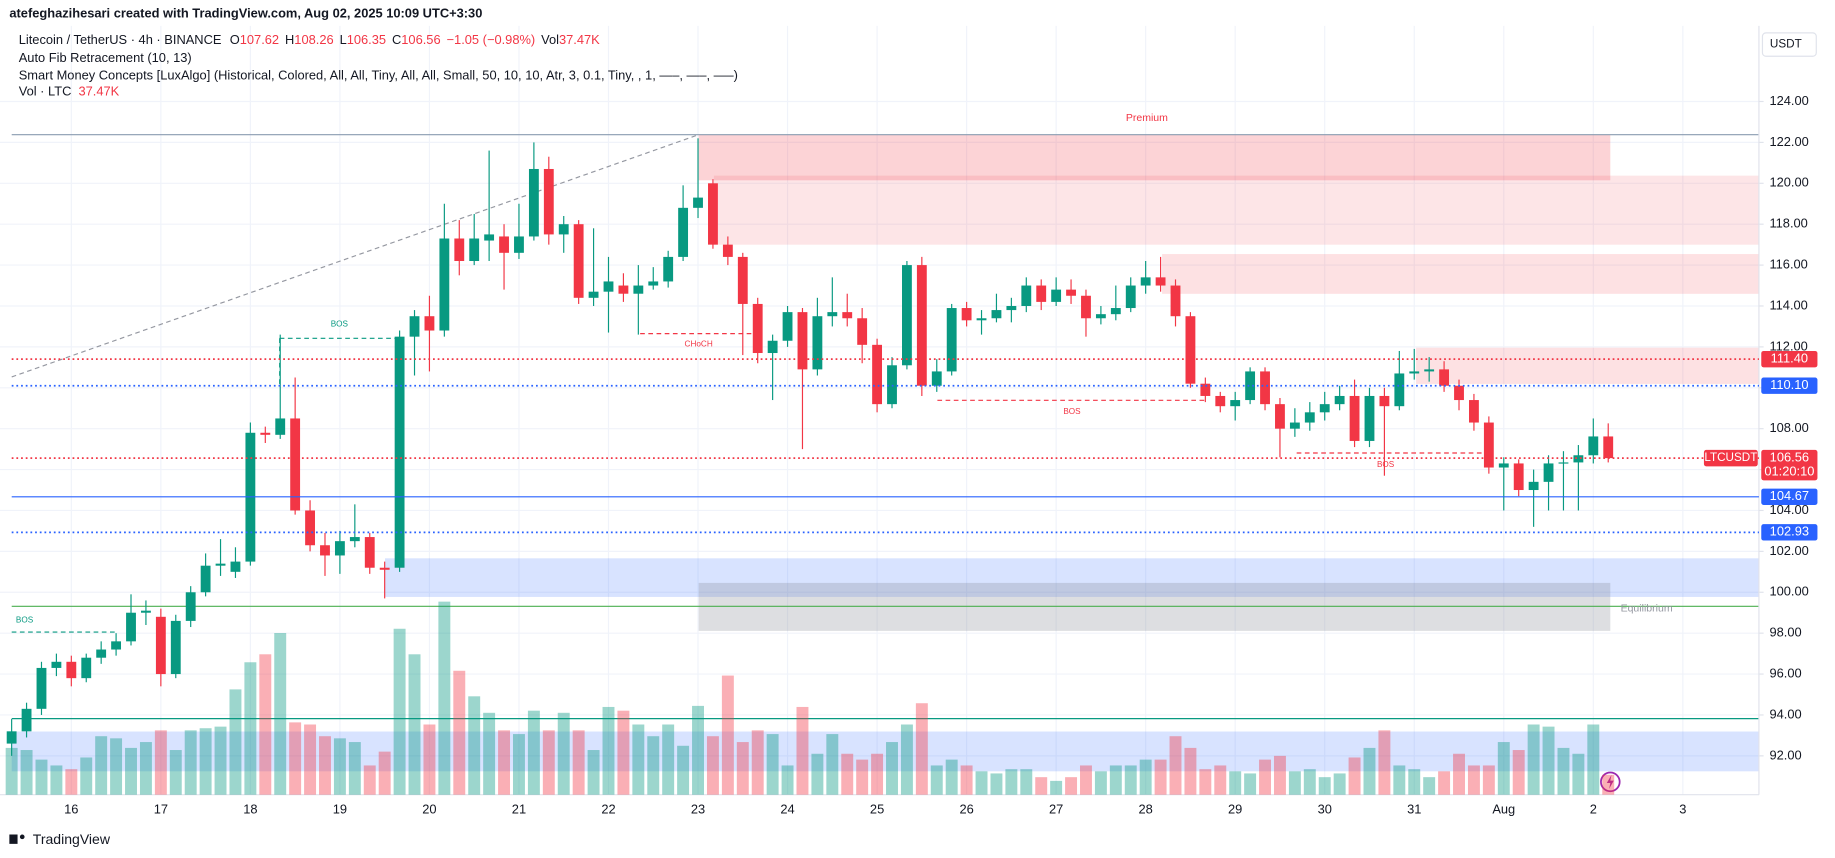  I want to click on vol-value: 37.47K, so click(579, 39).